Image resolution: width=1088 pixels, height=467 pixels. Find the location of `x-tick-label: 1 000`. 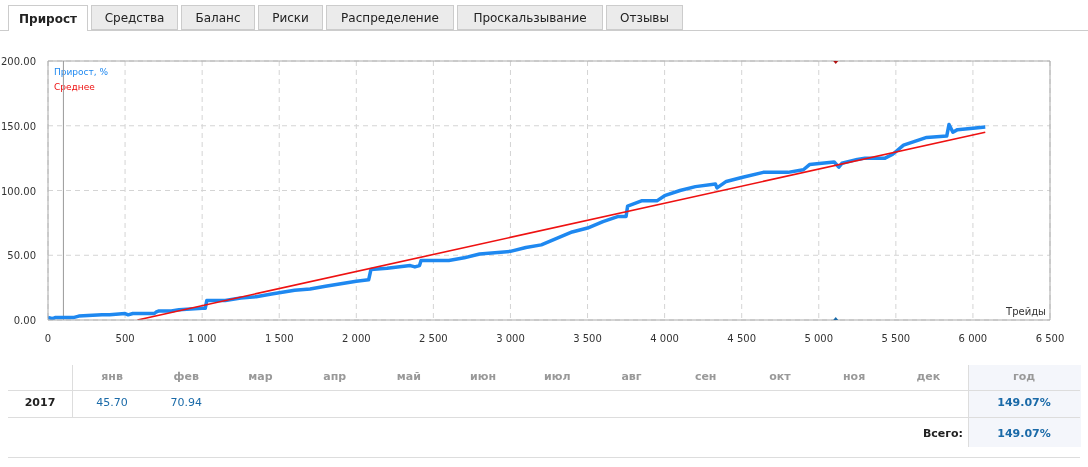

x-tick-label: 1 000 is located at coordinates (202, 338).